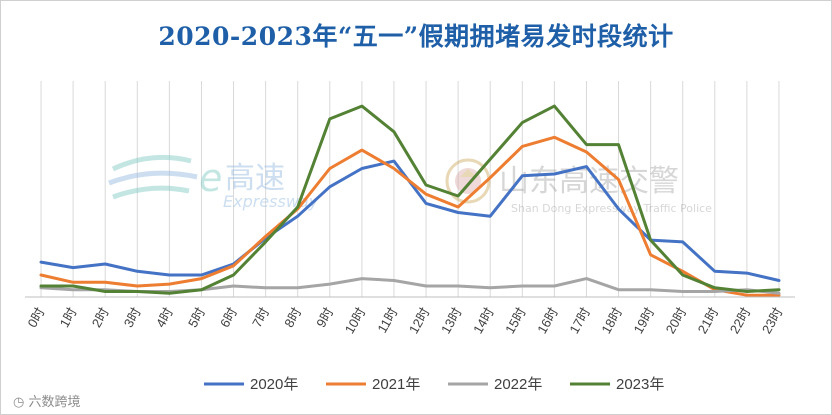 The height and width of the screenshot is (415, 832). I want to click on chart-title: 2020-2023年“五一”假期拥堵易发时段统计, so click(416, 36).